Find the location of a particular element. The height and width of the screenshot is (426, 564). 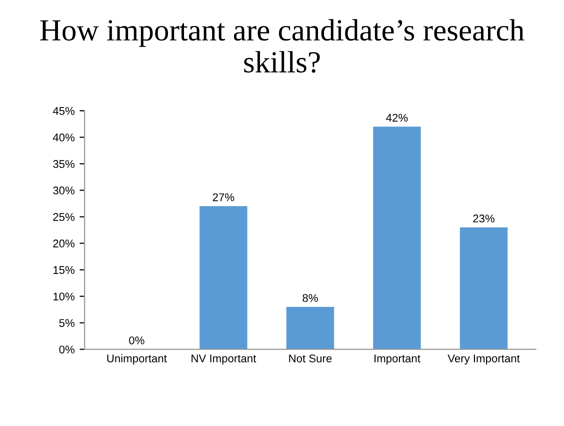

chart-title: How important are candidate’s research skills? is located at coordinates (282, 46).